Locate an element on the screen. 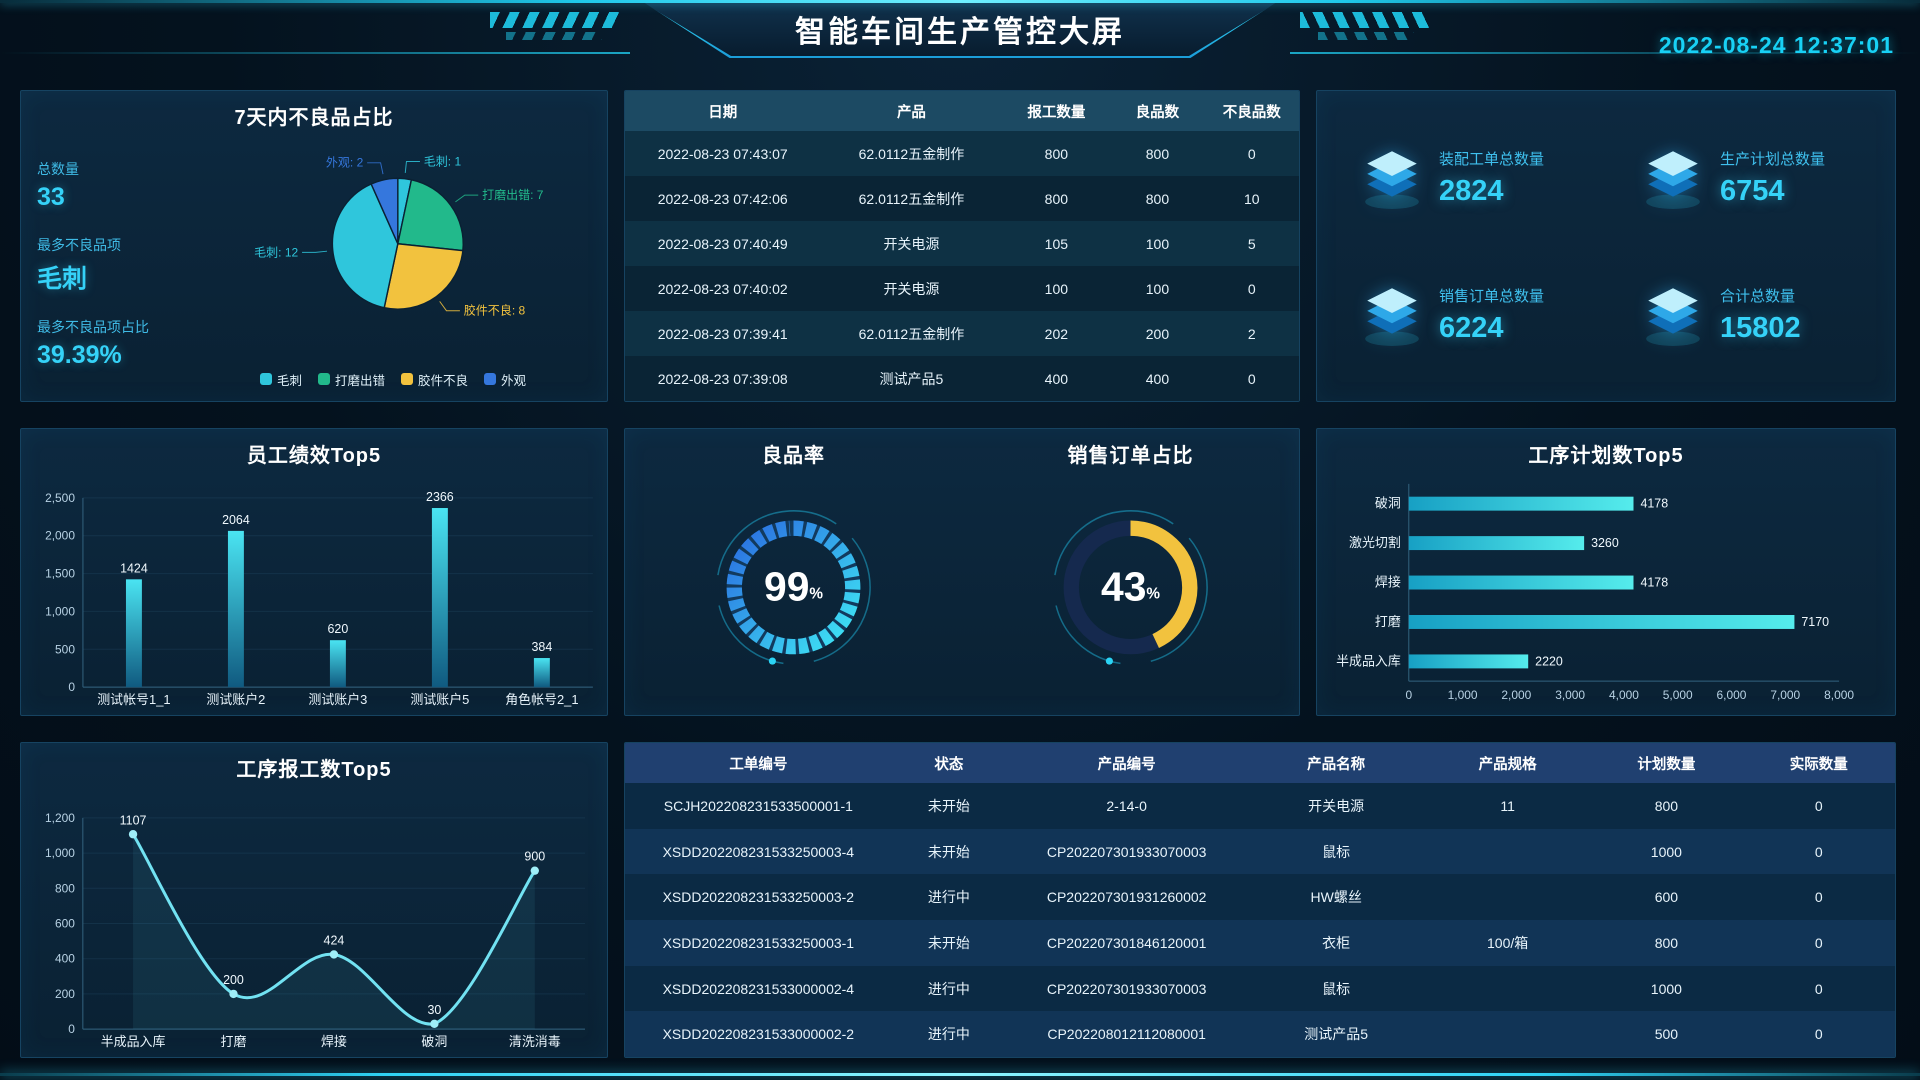 Image resolution: width=1920 pixels, height=1080 pixels. table-cell: 202 is located at coordinates (1056, 333).